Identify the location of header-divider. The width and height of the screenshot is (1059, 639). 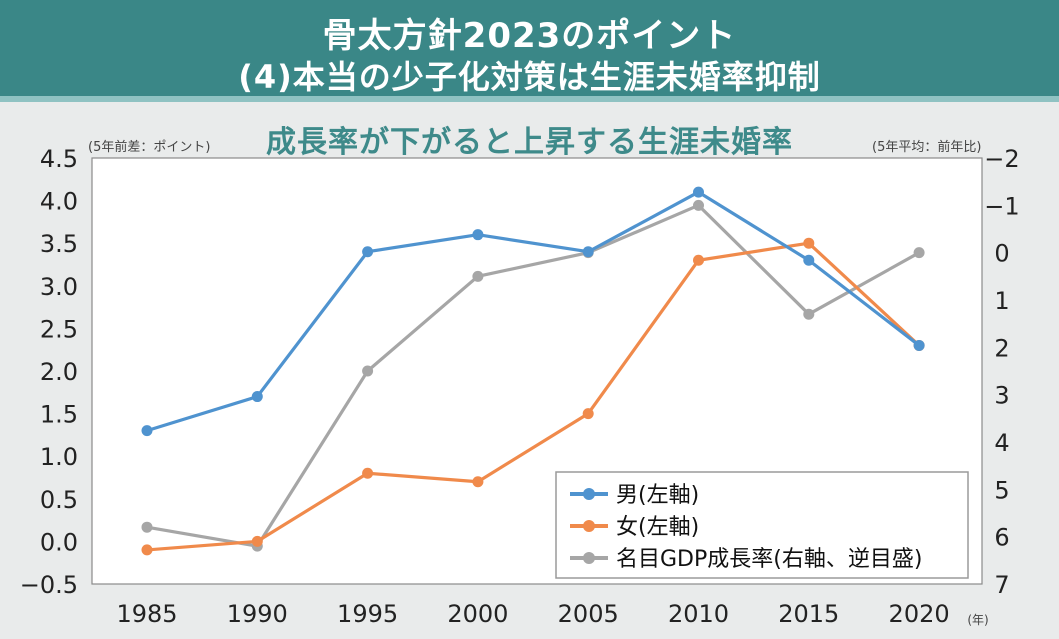
(529, 99).